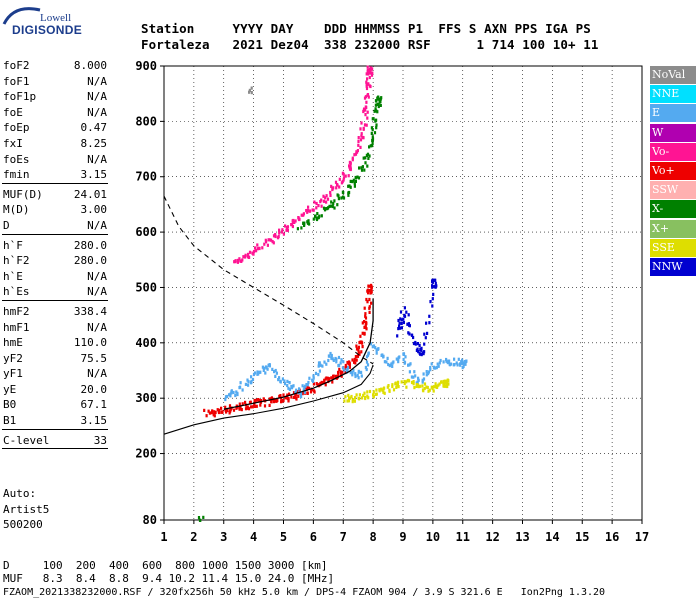 The image size is (700, 600). Describe the element at coordinates (10, 405) in the screenshot. I see `param-name: B0` at that location.